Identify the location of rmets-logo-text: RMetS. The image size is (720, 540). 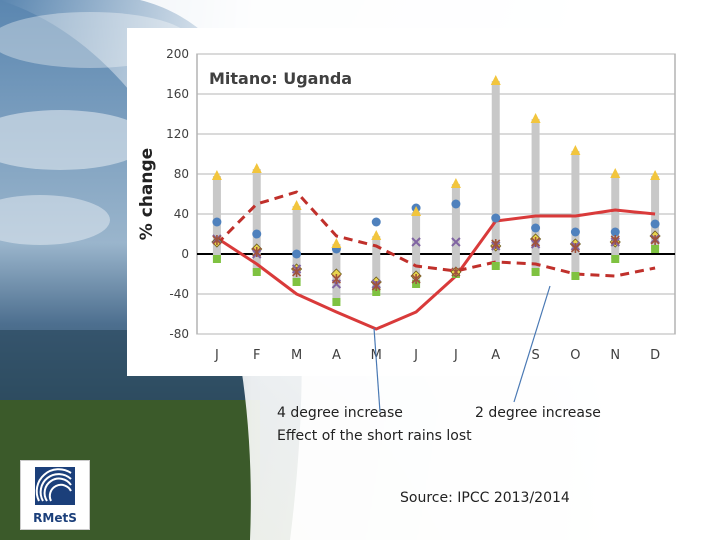
(55, 518).